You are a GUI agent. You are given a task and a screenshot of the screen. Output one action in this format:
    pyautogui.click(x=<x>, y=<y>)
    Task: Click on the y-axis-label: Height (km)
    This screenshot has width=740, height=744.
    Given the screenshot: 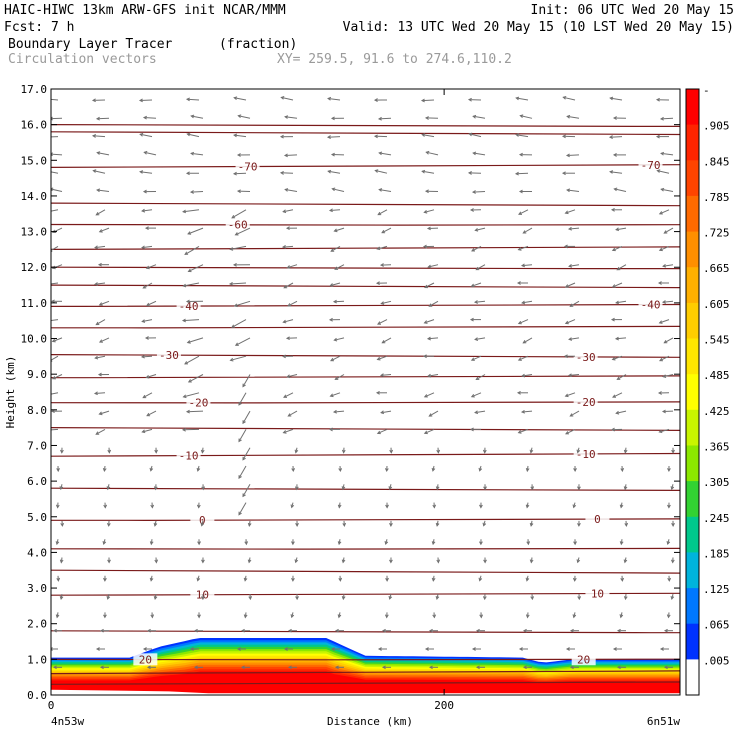 What is the action you would take?
    pyautogui.click(x=10, y=392)
    